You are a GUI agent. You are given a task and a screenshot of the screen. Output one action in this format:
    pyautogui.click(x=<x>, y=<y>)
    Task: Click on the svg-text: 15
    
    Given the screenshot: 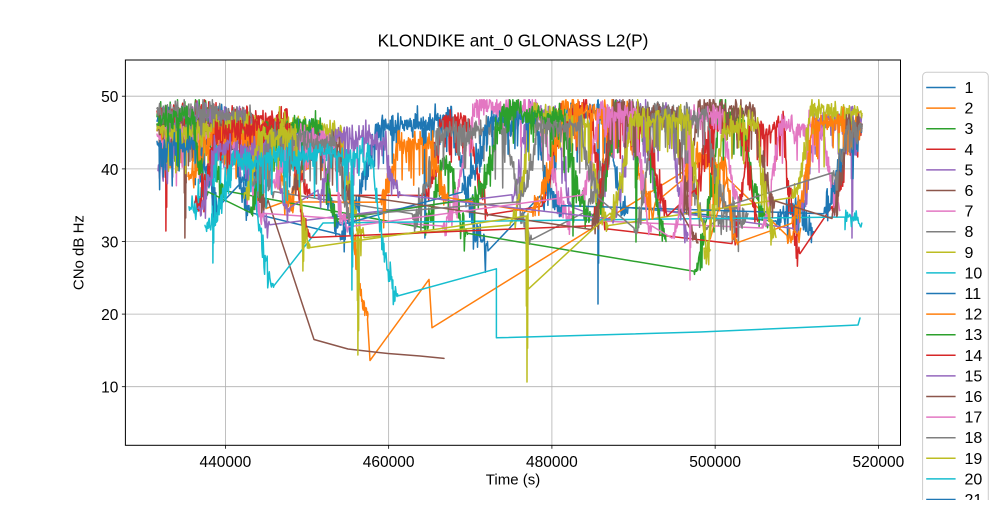 What is the action you would take?
    pyautogui.click(x=974, y=376)
    